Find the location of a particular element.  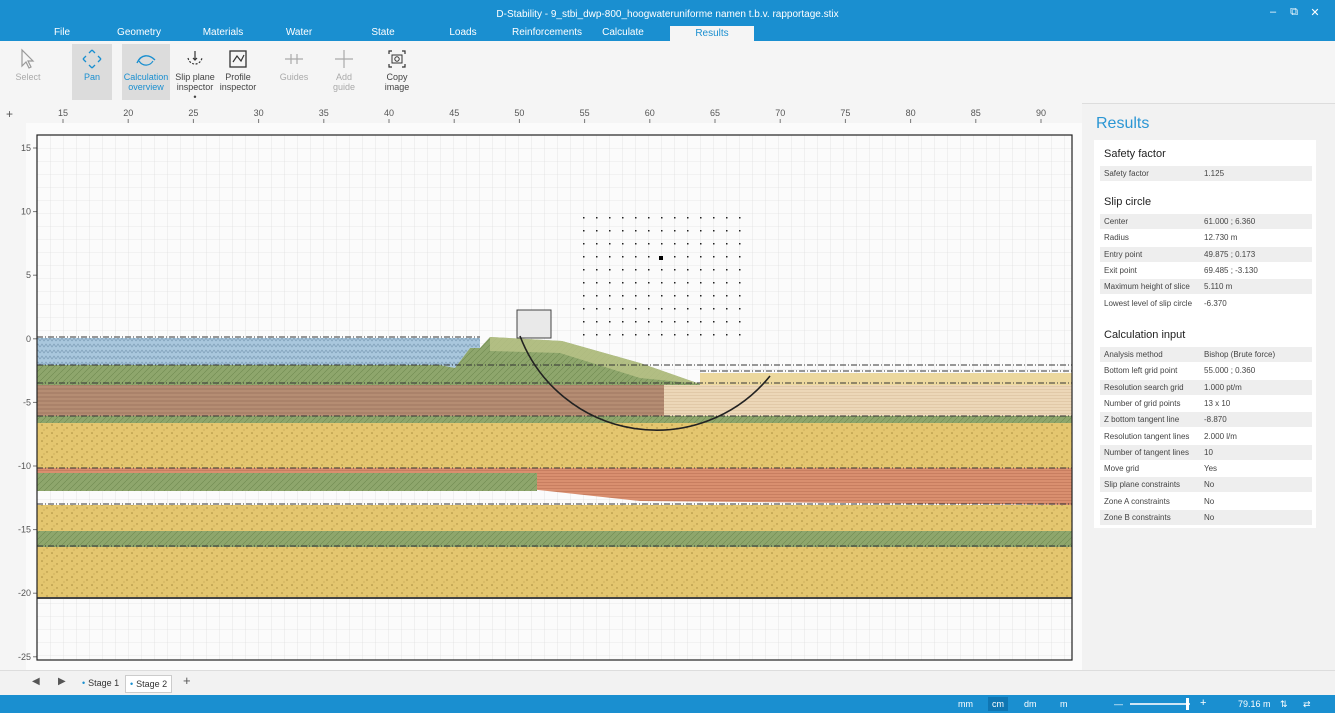

zoom-slider is located at coordinates (1160, 704).